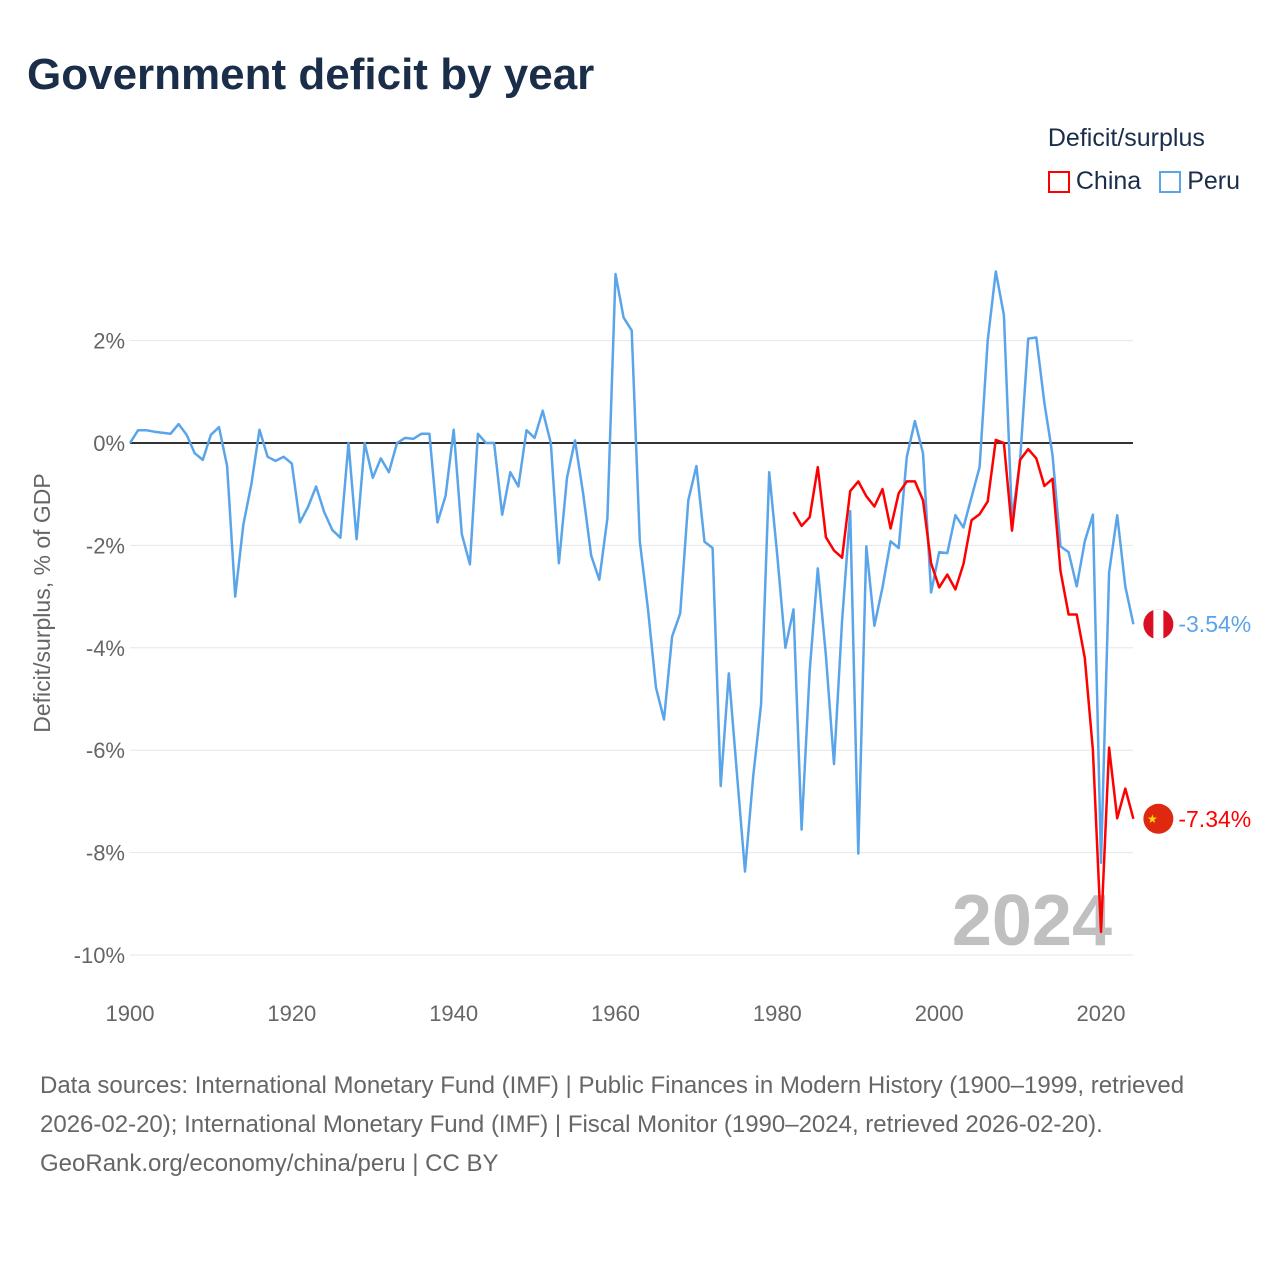 Image resolution: width=1280 pixels, height=1280 pixels. I want to click on end-value-label-china: -7.34%, so click(1214, 819).